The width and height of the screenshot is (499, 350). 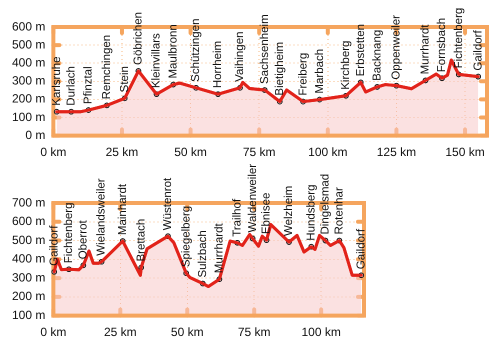 I want to click on annotation: Pfinztal, so click(x=88, y=85).